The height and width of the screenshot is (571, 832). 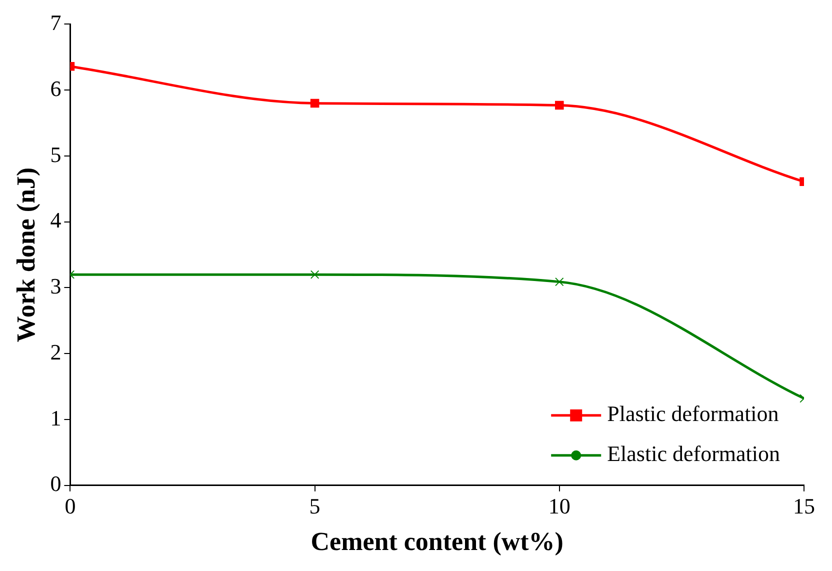 I want to click on y-tick-label: 5, so click(x=56, y=154).